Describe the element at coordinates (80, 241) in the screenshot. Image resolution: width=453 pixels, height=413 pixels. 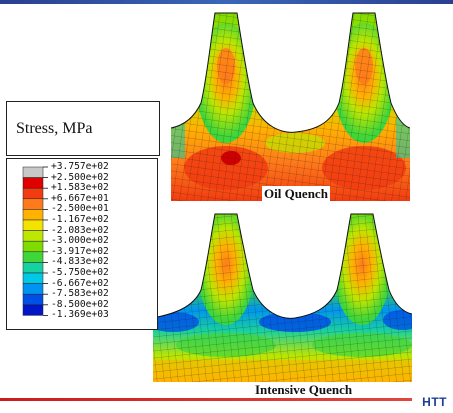
I see `legend-level-label: -3.000e+02` at that location.